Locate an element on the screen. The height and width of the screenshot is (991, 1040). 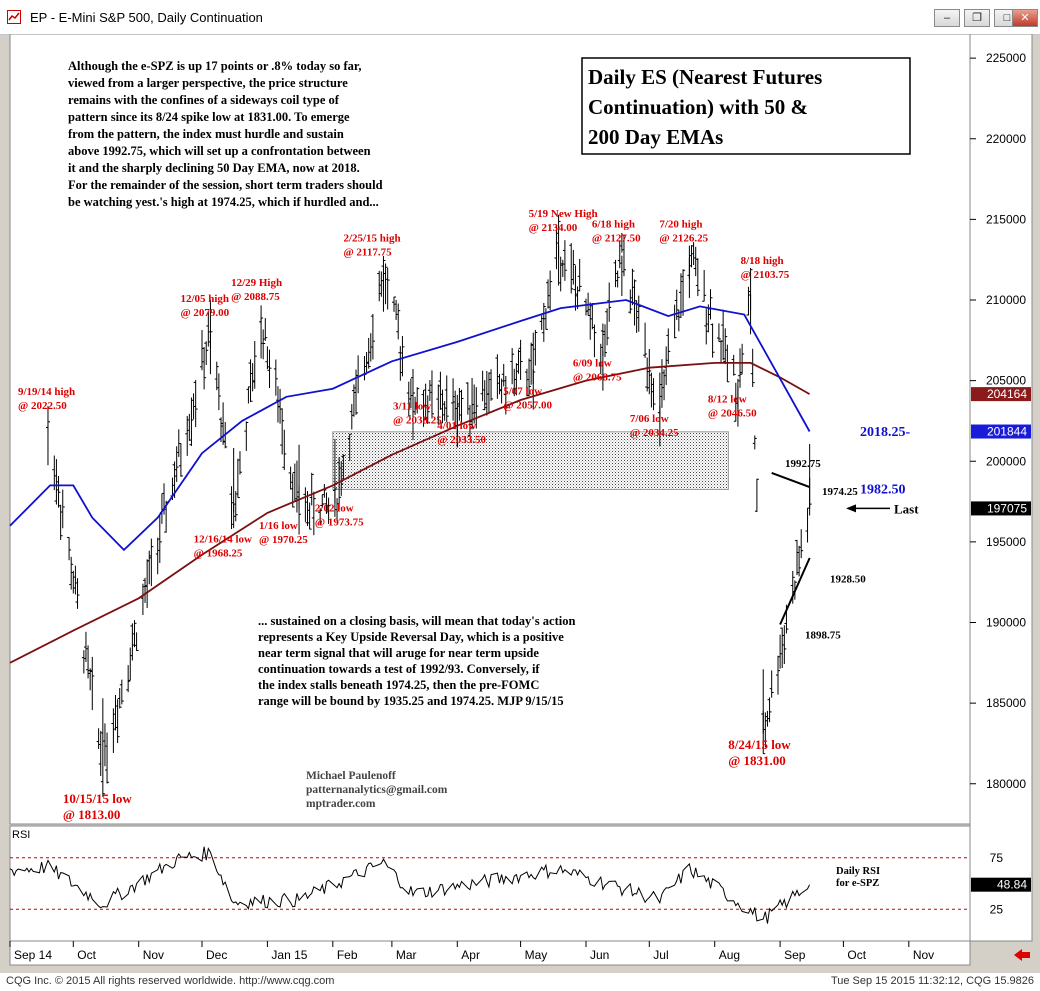
time-axis-label: Feb is located at coordinates (347, 955).